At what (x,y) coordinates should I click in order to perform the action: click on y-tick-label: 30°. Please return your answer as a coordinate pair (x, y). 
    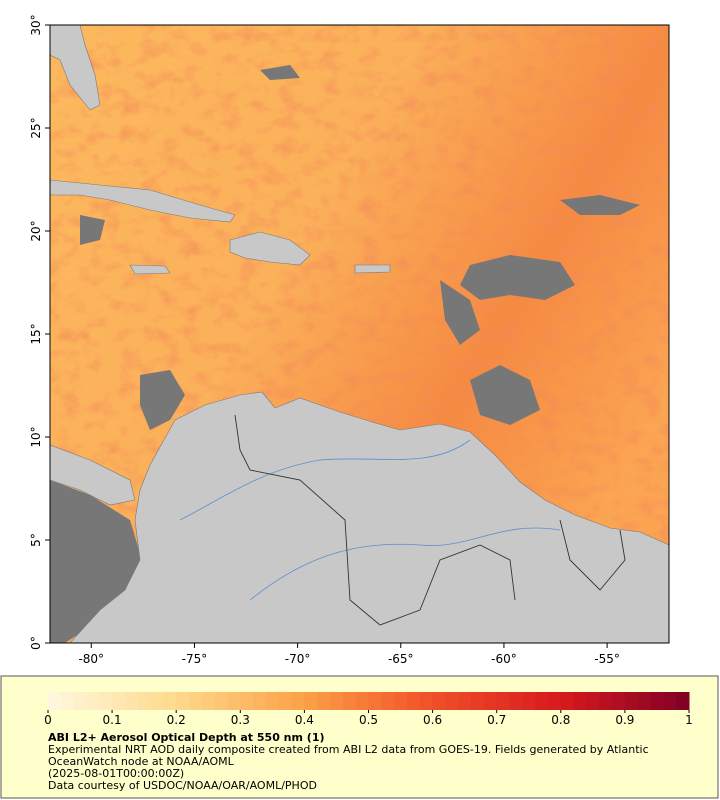
    Looking at the image, I should click on (36, 24).